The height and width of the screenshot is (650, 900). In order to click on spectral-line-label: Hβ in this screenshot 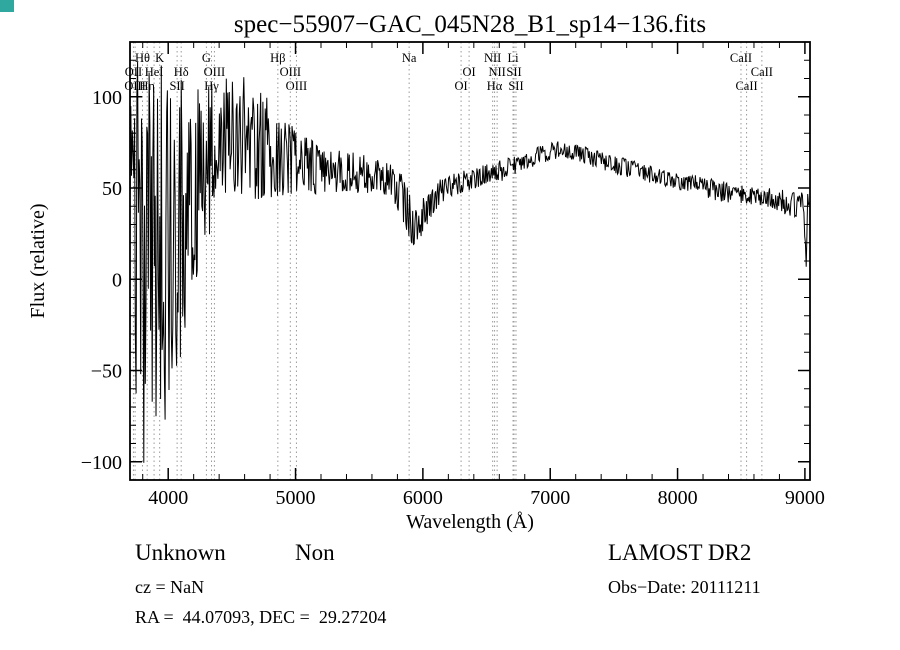, I will do `click(277, 58)`.